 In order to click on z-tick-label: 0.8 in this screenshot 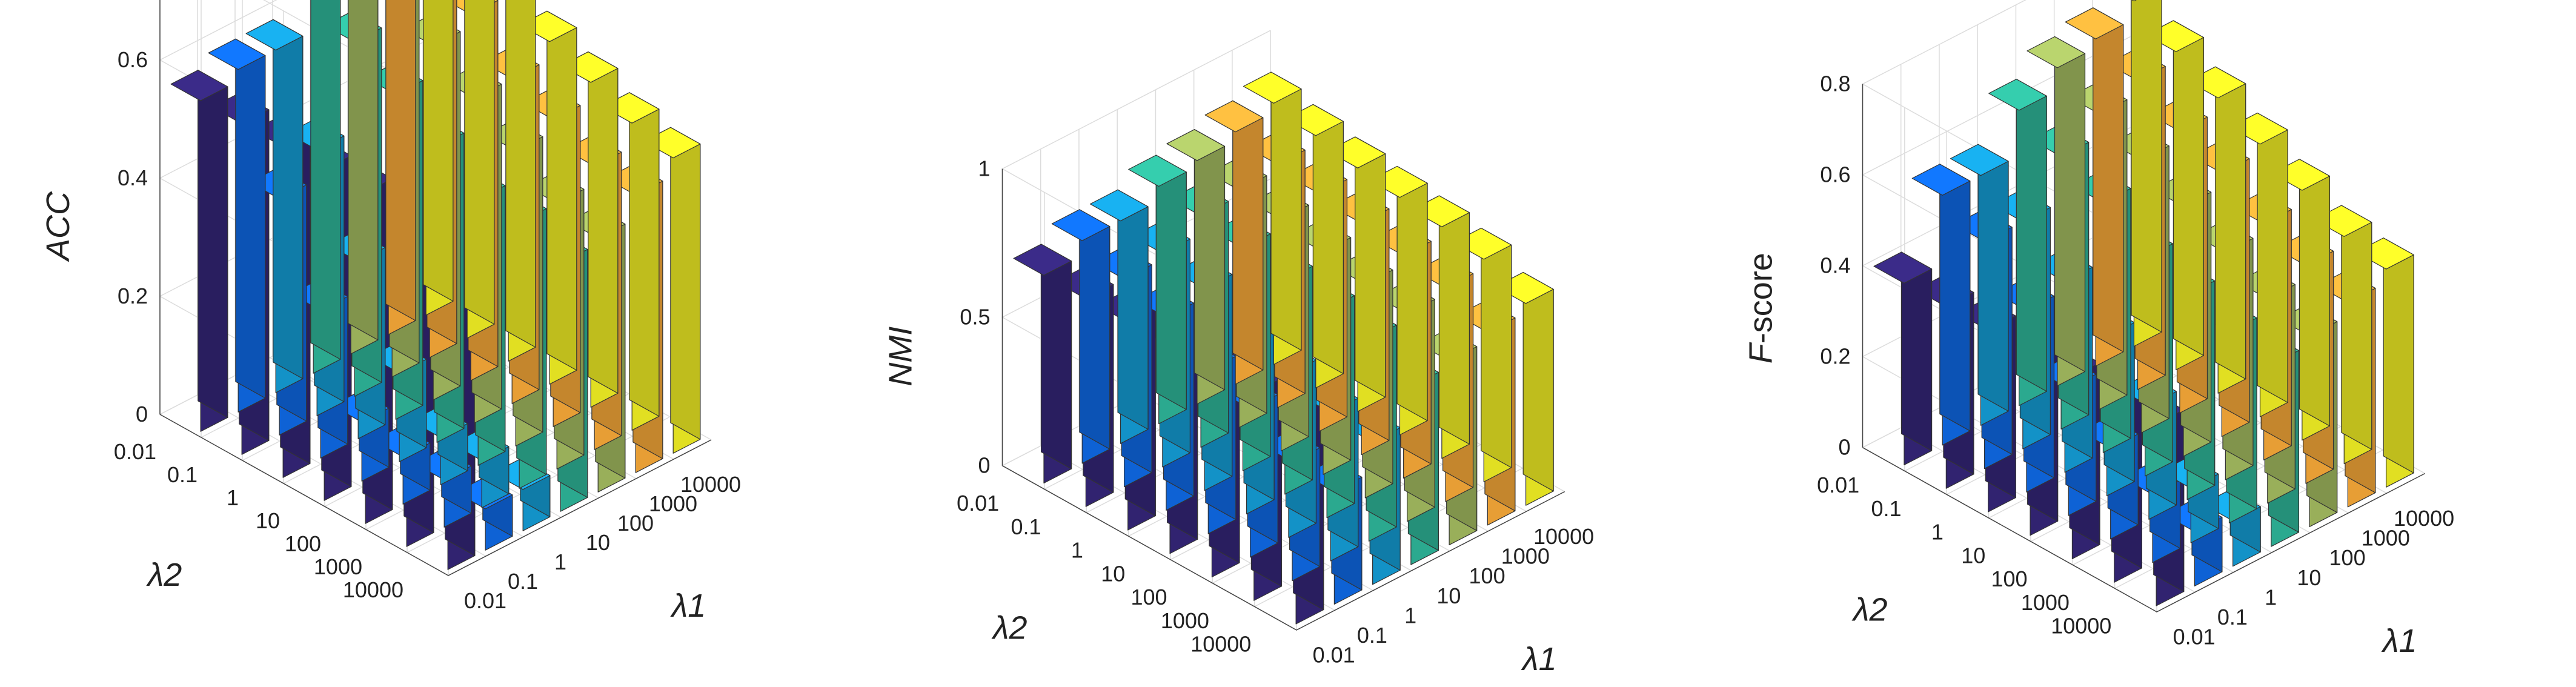, I will do `click(1835, 83)`.